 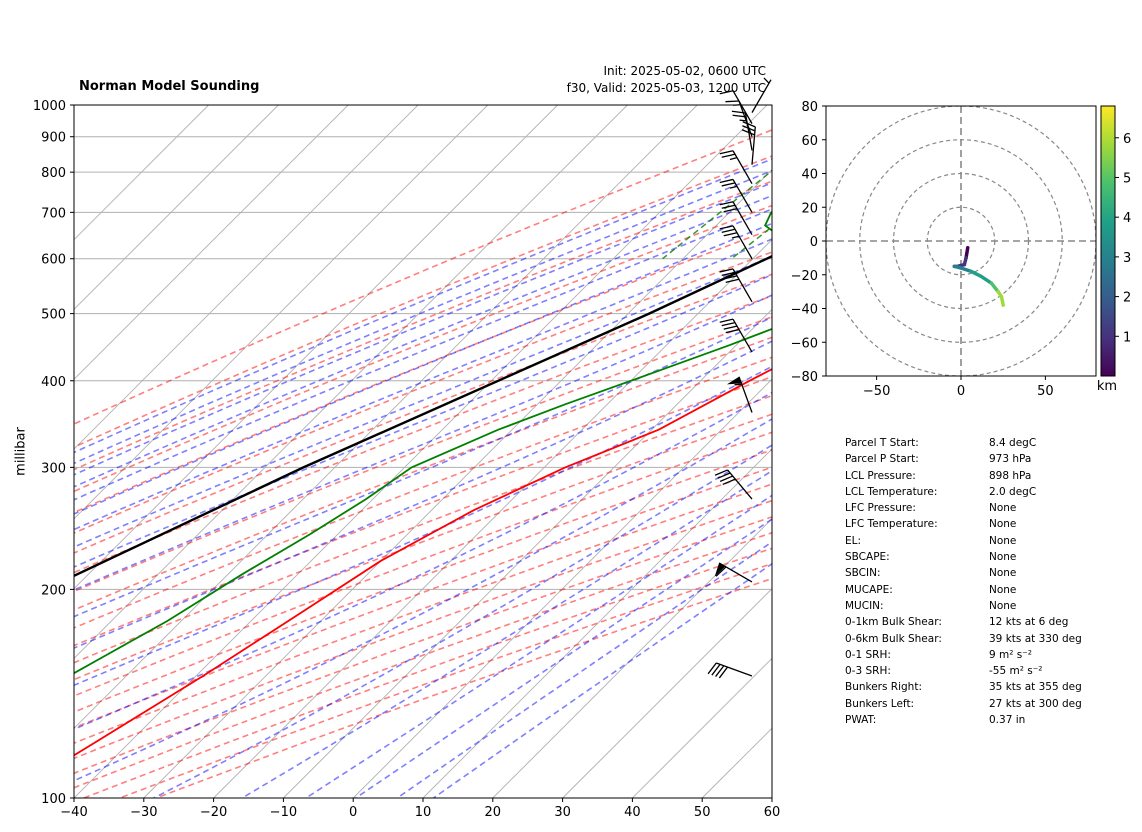 What do you see at coordinates (562, 812) in the screenshot?
I see `x-tick-label: 30` at bounding box center [562, 812].